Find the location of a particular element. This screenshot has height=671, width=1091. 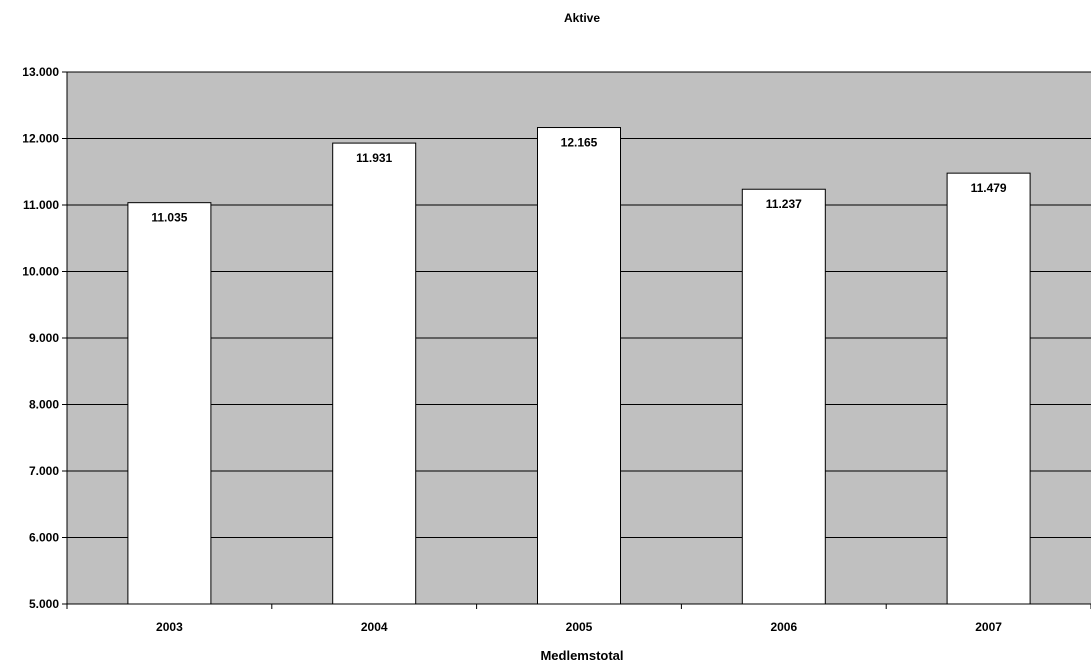

x-axis-ticks: 2003 2004 2005 2006 2007 is located at coordinates (578, 619).